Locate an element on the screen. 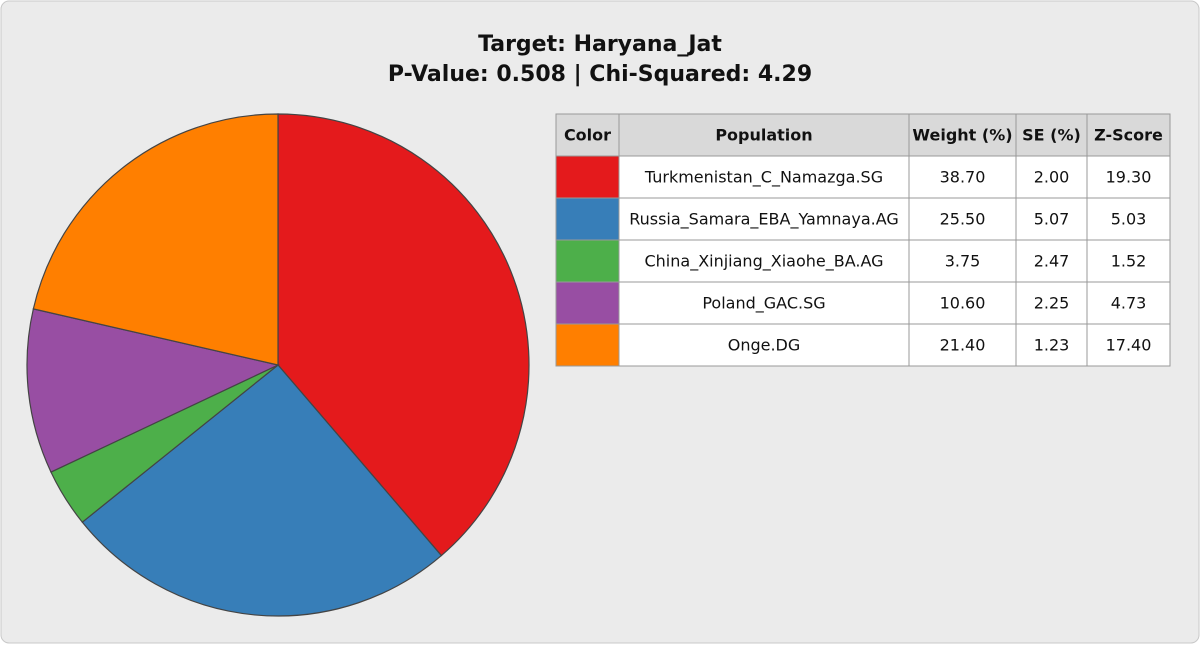  cell-text: 10.60 is located at coordinates (963, 303).